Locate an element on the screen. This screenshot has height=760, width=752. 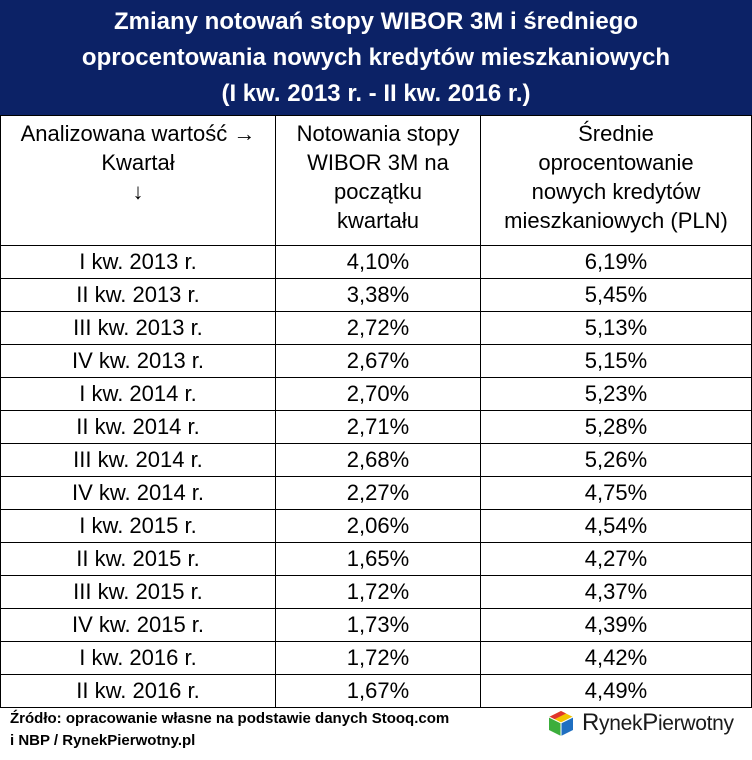
header-quarter-line: Kwartał is located at coordinates (138, 162).